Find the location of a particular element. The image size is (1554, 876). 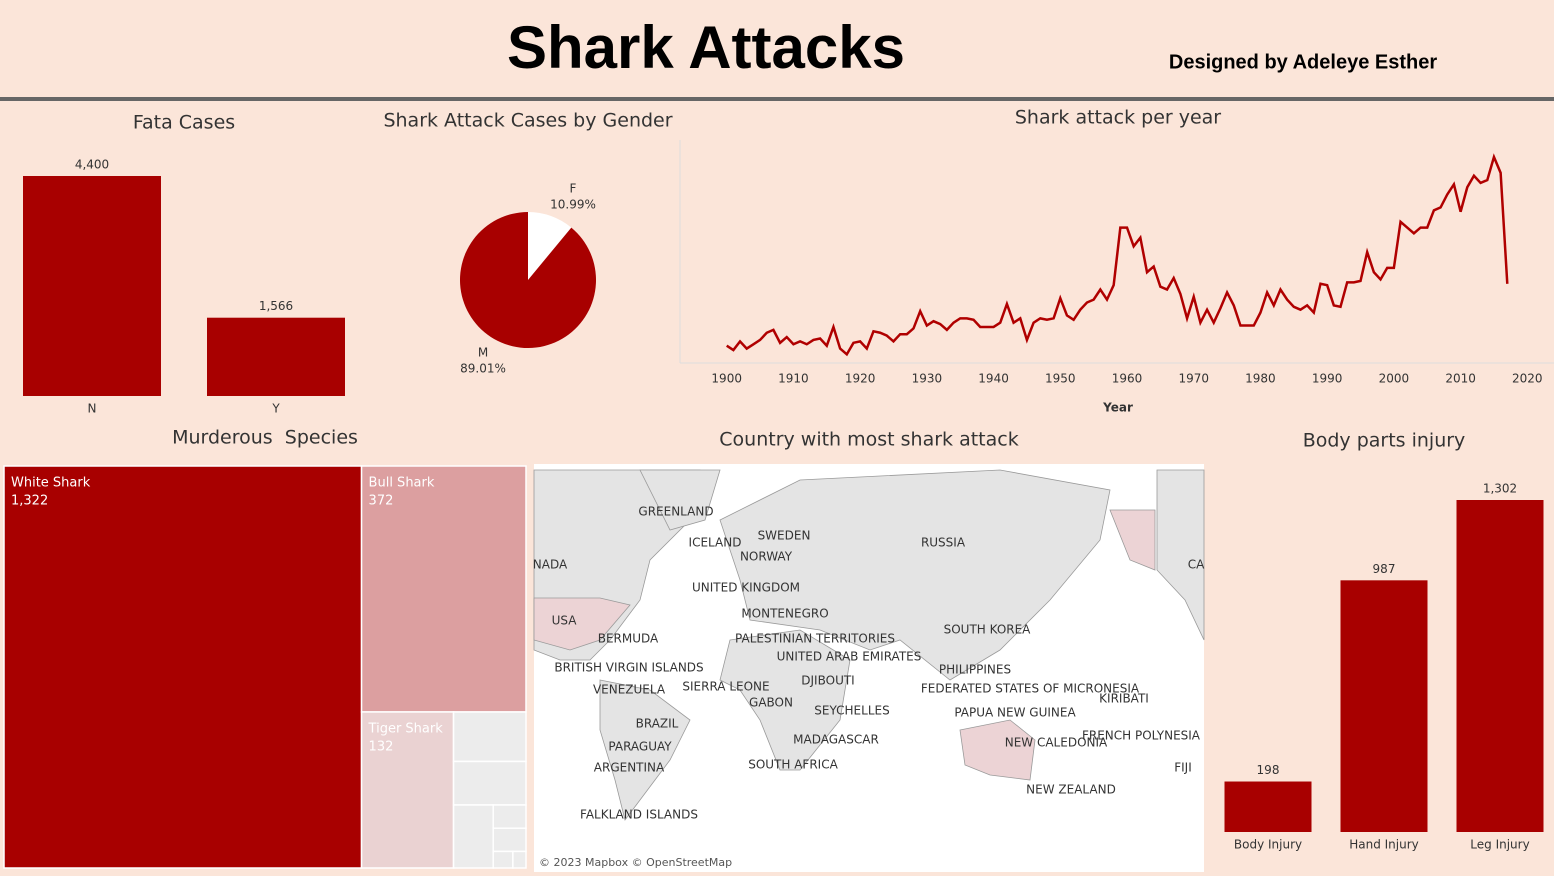

map-attribution: © 2023 Mapbox © OpenStreetMap is located at coordinates (635, 862).